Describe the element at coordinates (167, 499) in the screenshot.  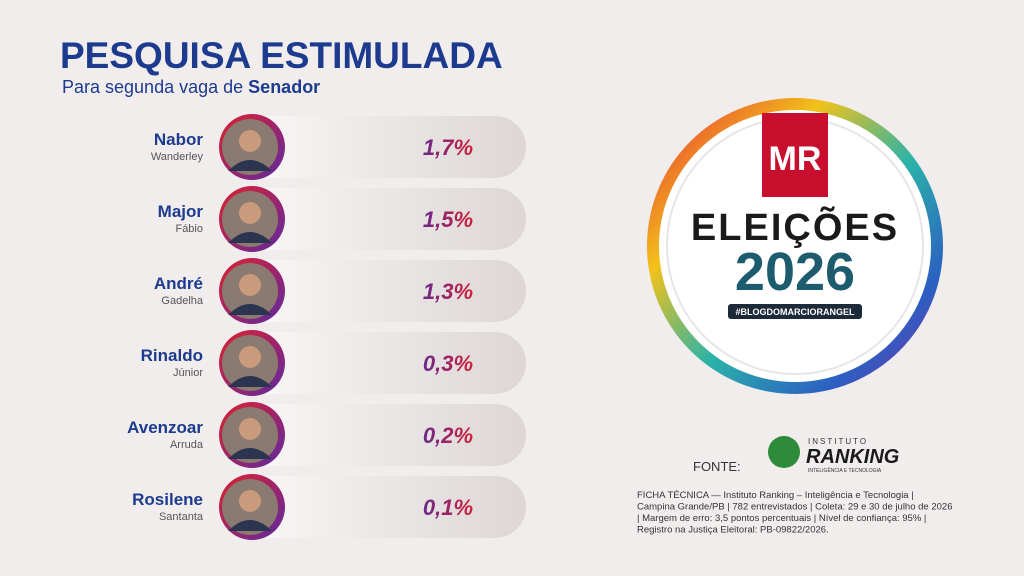
I see `first-name: Rosilene` at that location.